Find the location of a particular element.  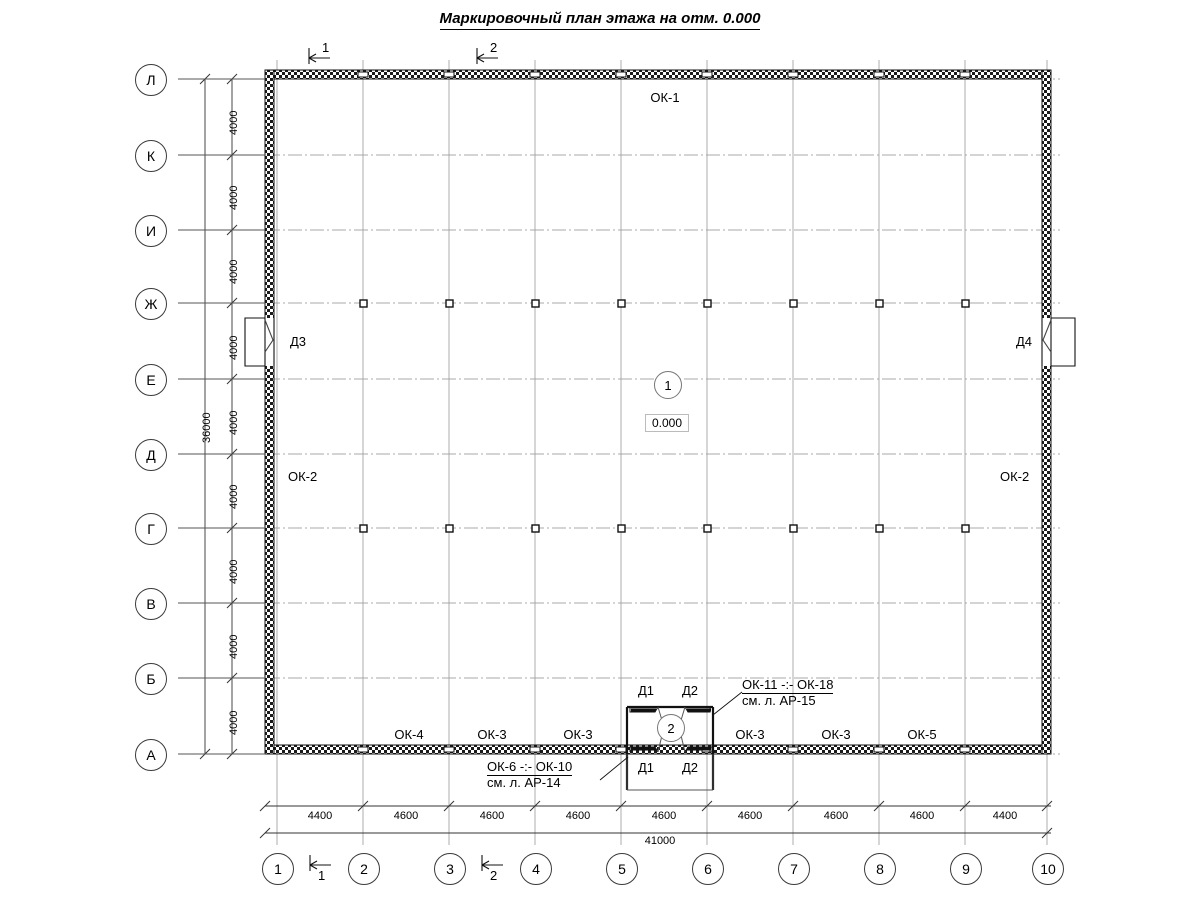

callout-ok6-ok10: ОК-6 -:- ОК-10 см. л. АР-14 is located at coordinates (530, 775).